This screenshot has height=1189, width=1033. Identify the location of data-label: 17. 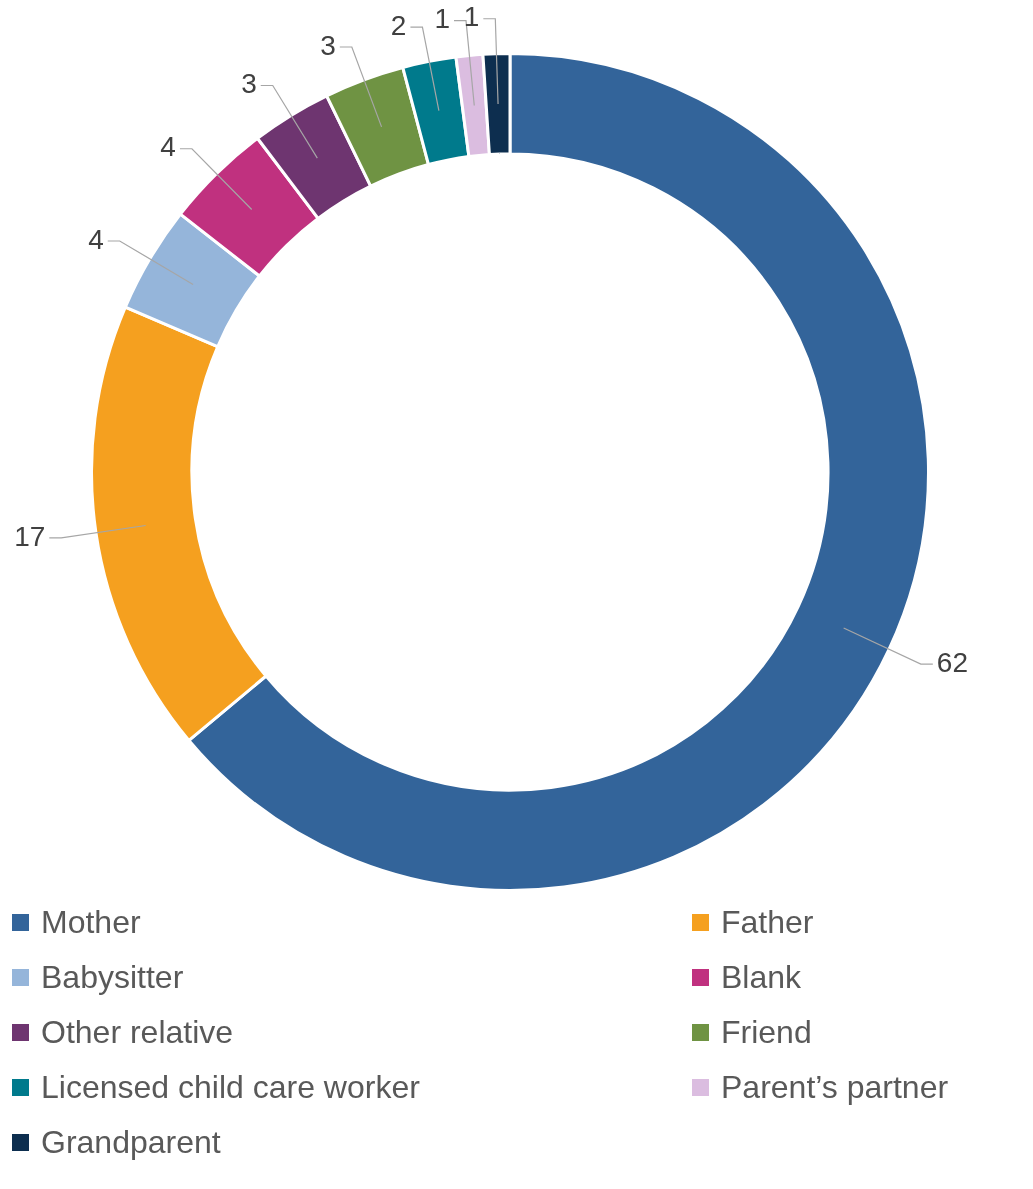
(30, 536).